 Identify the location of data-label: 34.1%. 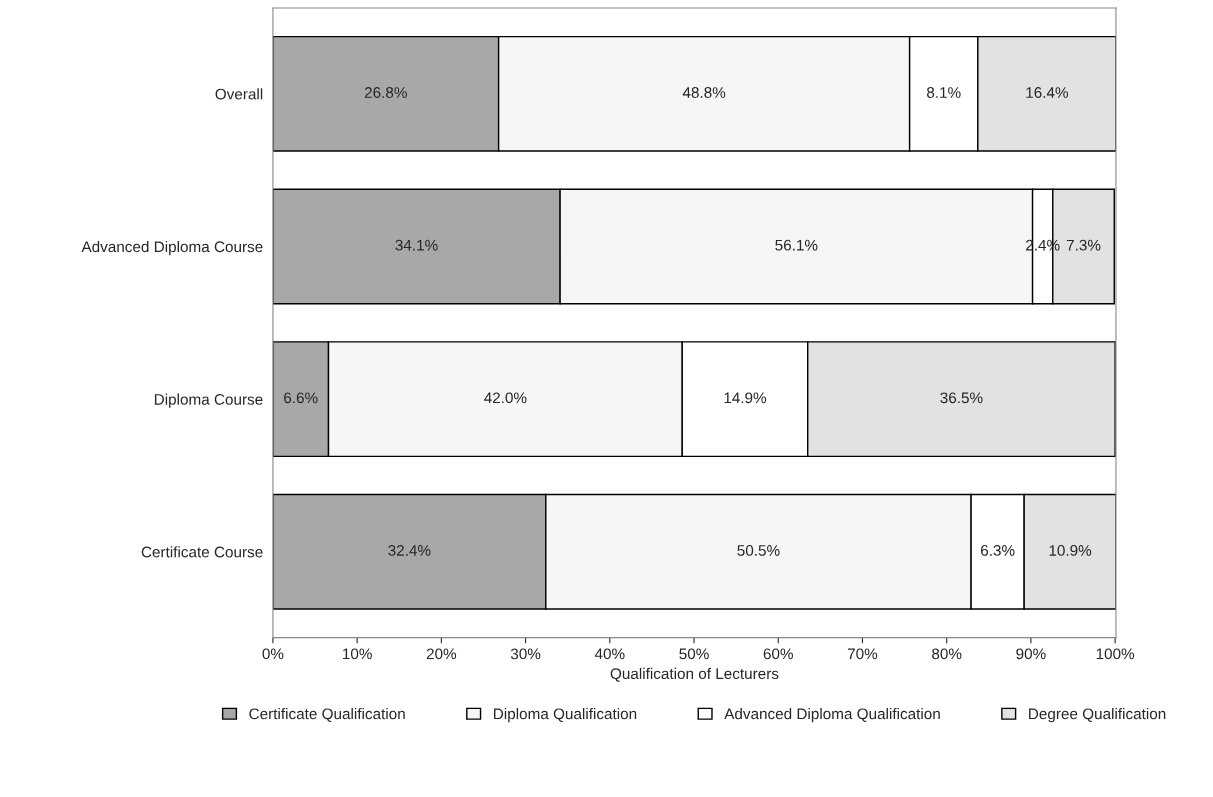
(416, 245).